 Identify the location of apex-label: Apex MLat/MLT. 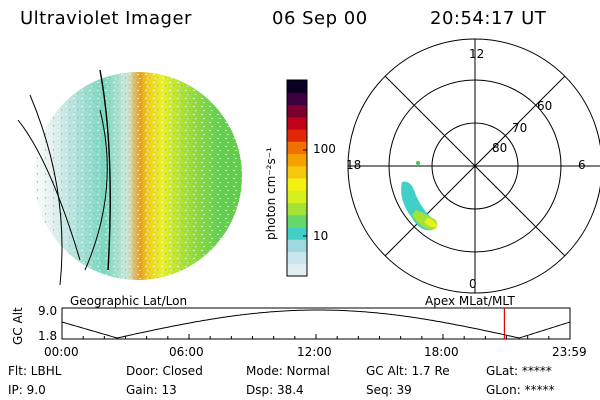
(470, 301).